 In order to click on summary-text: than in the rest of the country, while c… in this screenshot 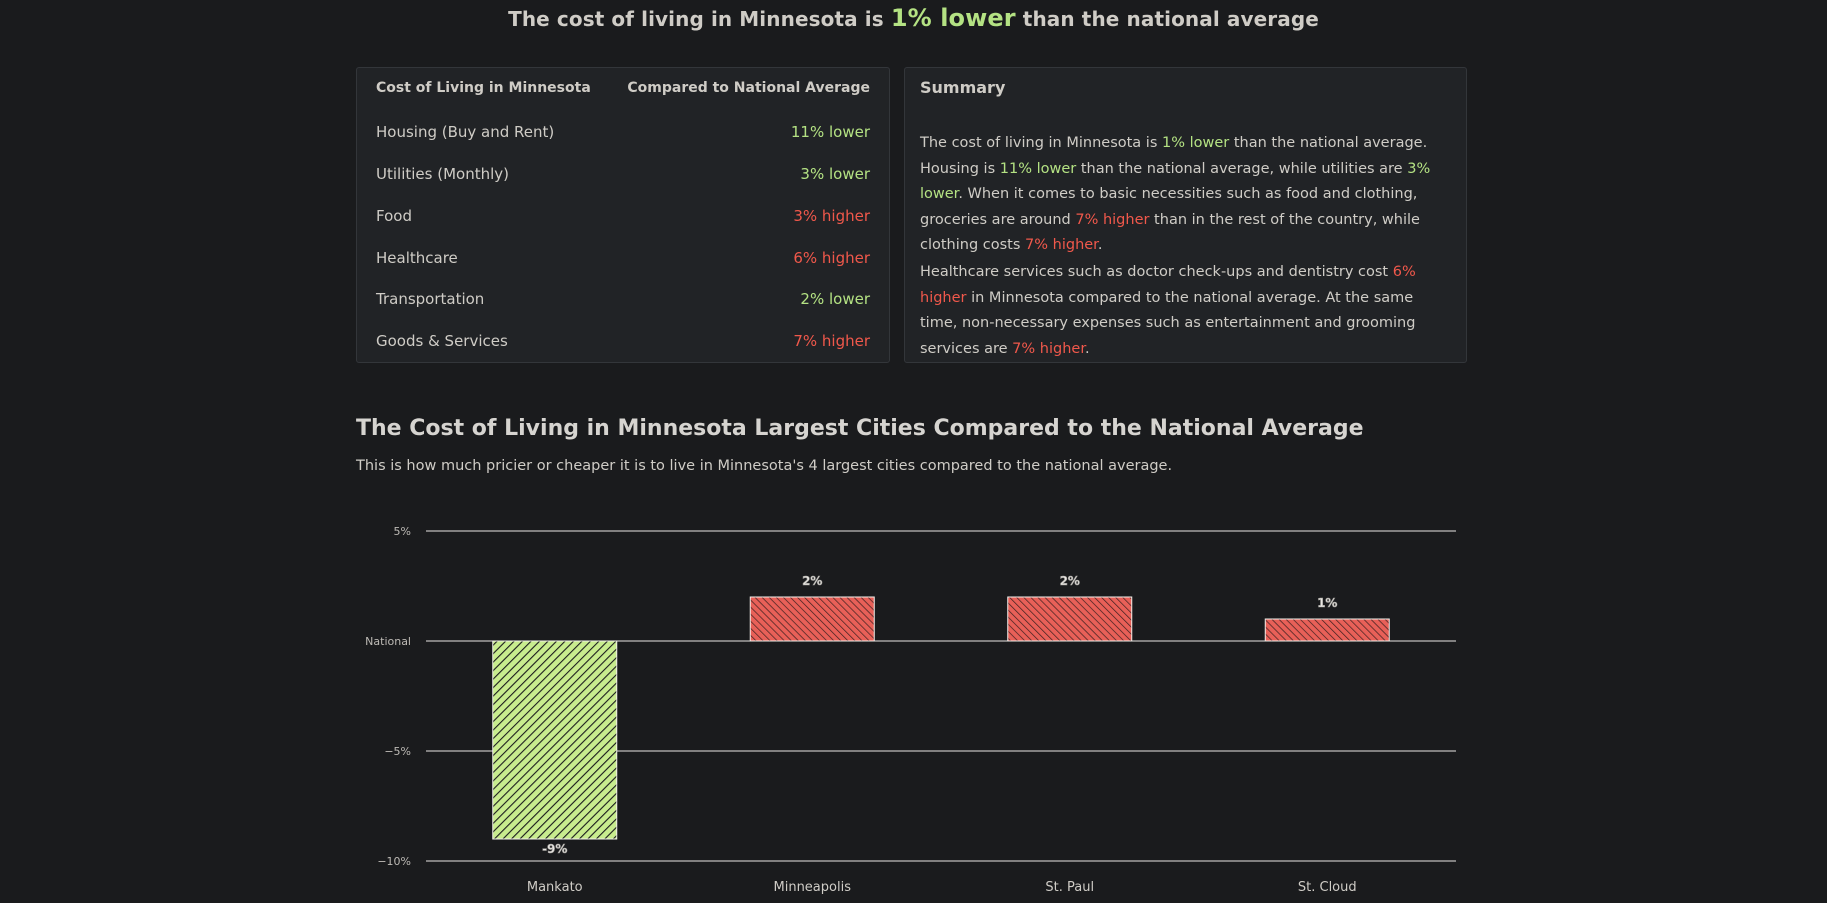, I will do `click(1170, 232)`.